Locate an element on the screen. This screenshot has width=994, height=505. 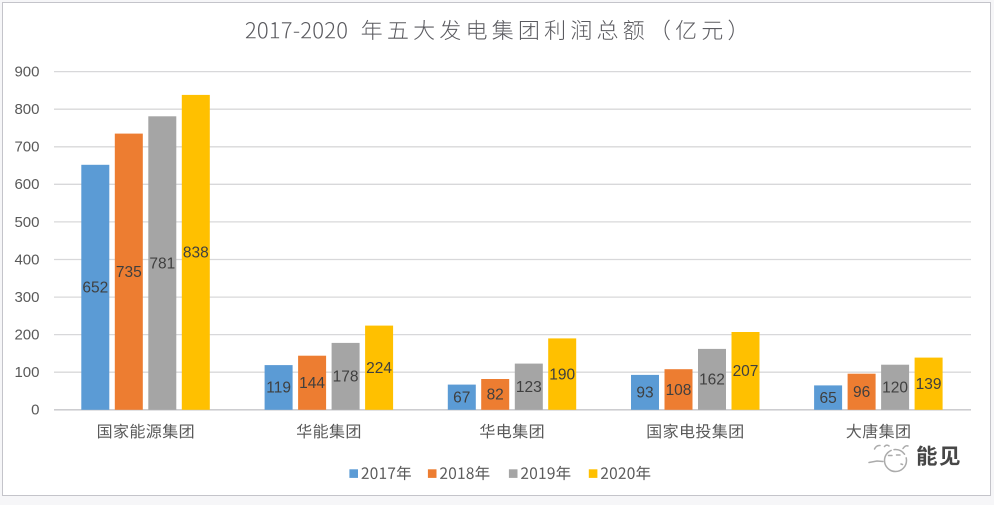
svg-text: 65 is located at coordinates (827, 398).